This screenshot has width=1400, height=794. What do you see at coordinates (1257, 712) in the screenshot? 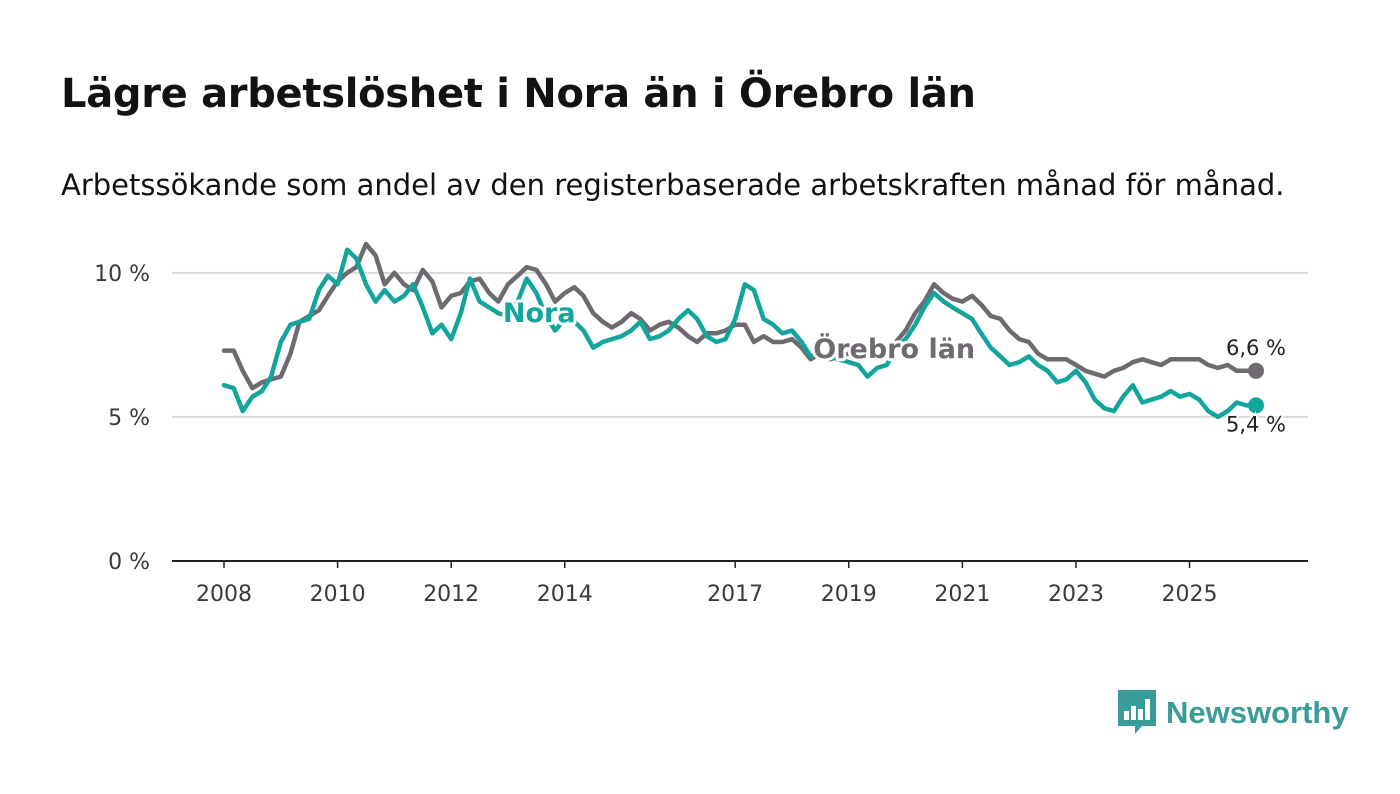
I see `logo-text: Newsworthy` at bounding box center [1257, 712].